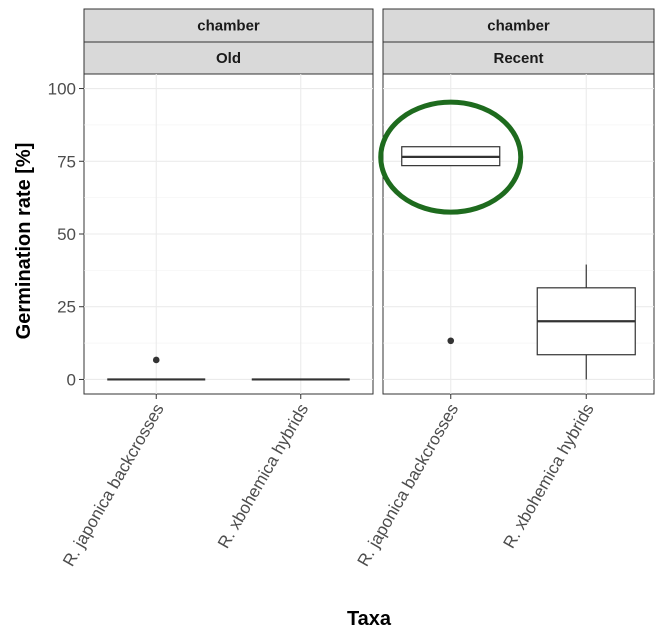  I want to click on facet-strip-inner, so click(228, 58).